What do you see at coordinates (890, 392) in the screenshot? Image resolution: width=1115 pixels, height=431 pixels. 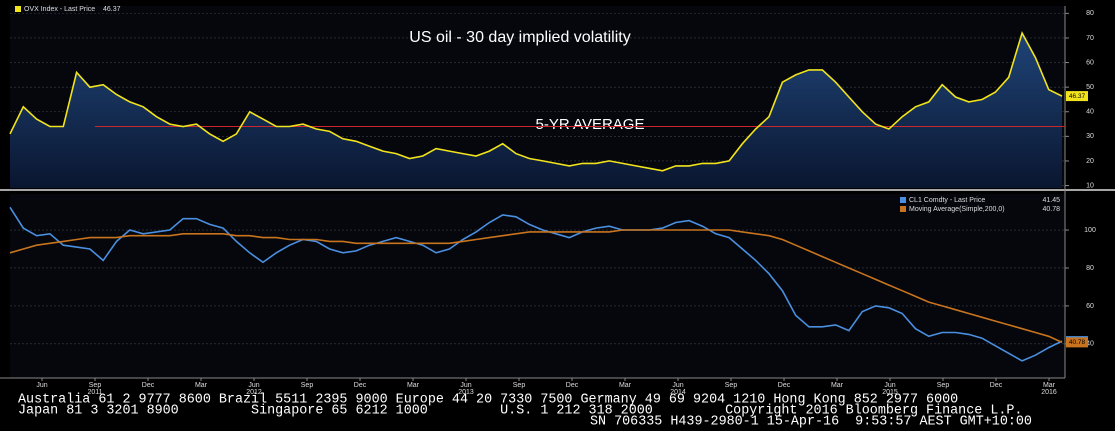 I see `x-year-label: 2015` at bounding box center [890, 392].